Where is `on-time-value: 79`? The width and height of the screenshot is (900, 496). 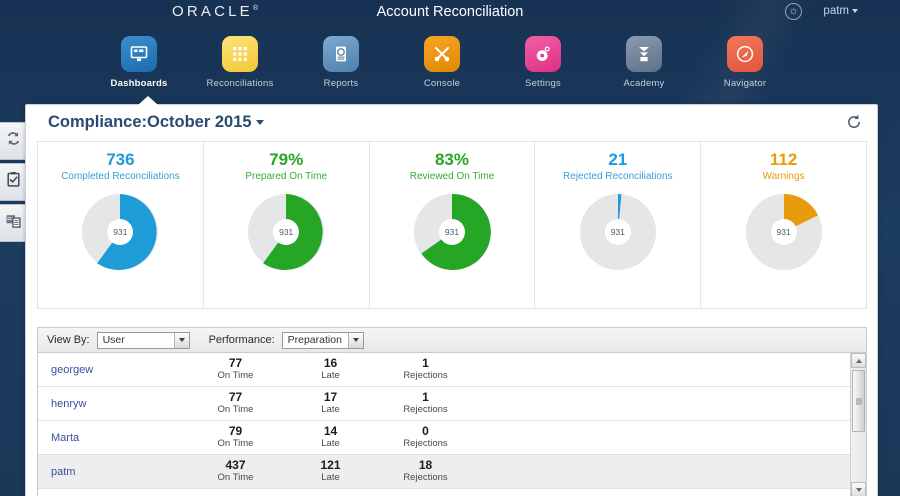
on-time-value: 79 is located at coordinates (235, 431).